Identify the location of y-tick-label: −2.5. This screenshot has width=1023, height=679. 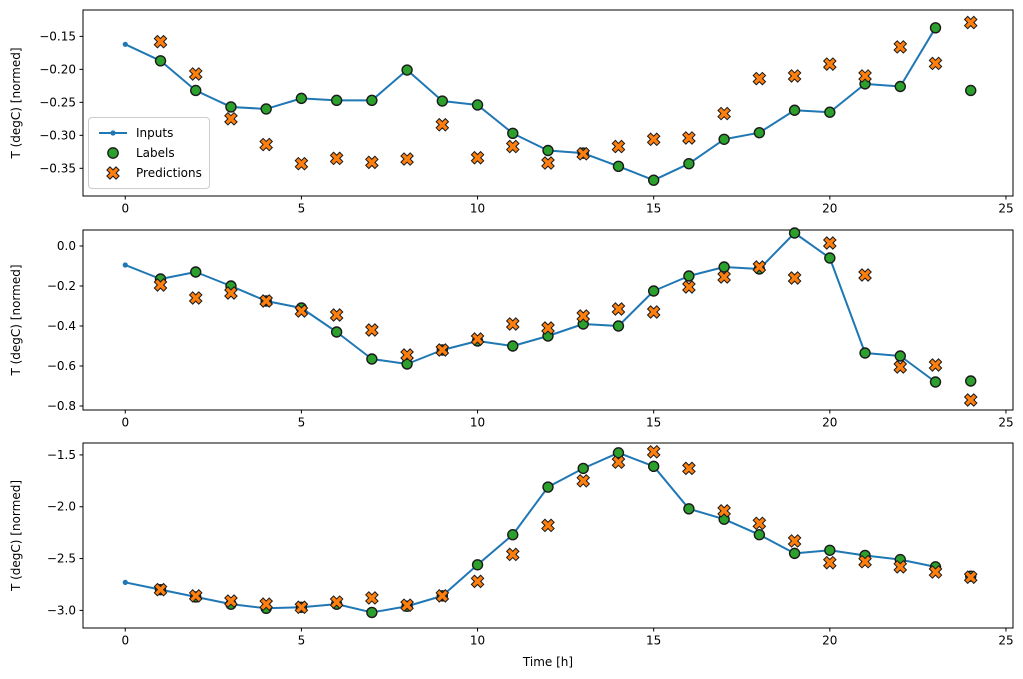
(61, 559).